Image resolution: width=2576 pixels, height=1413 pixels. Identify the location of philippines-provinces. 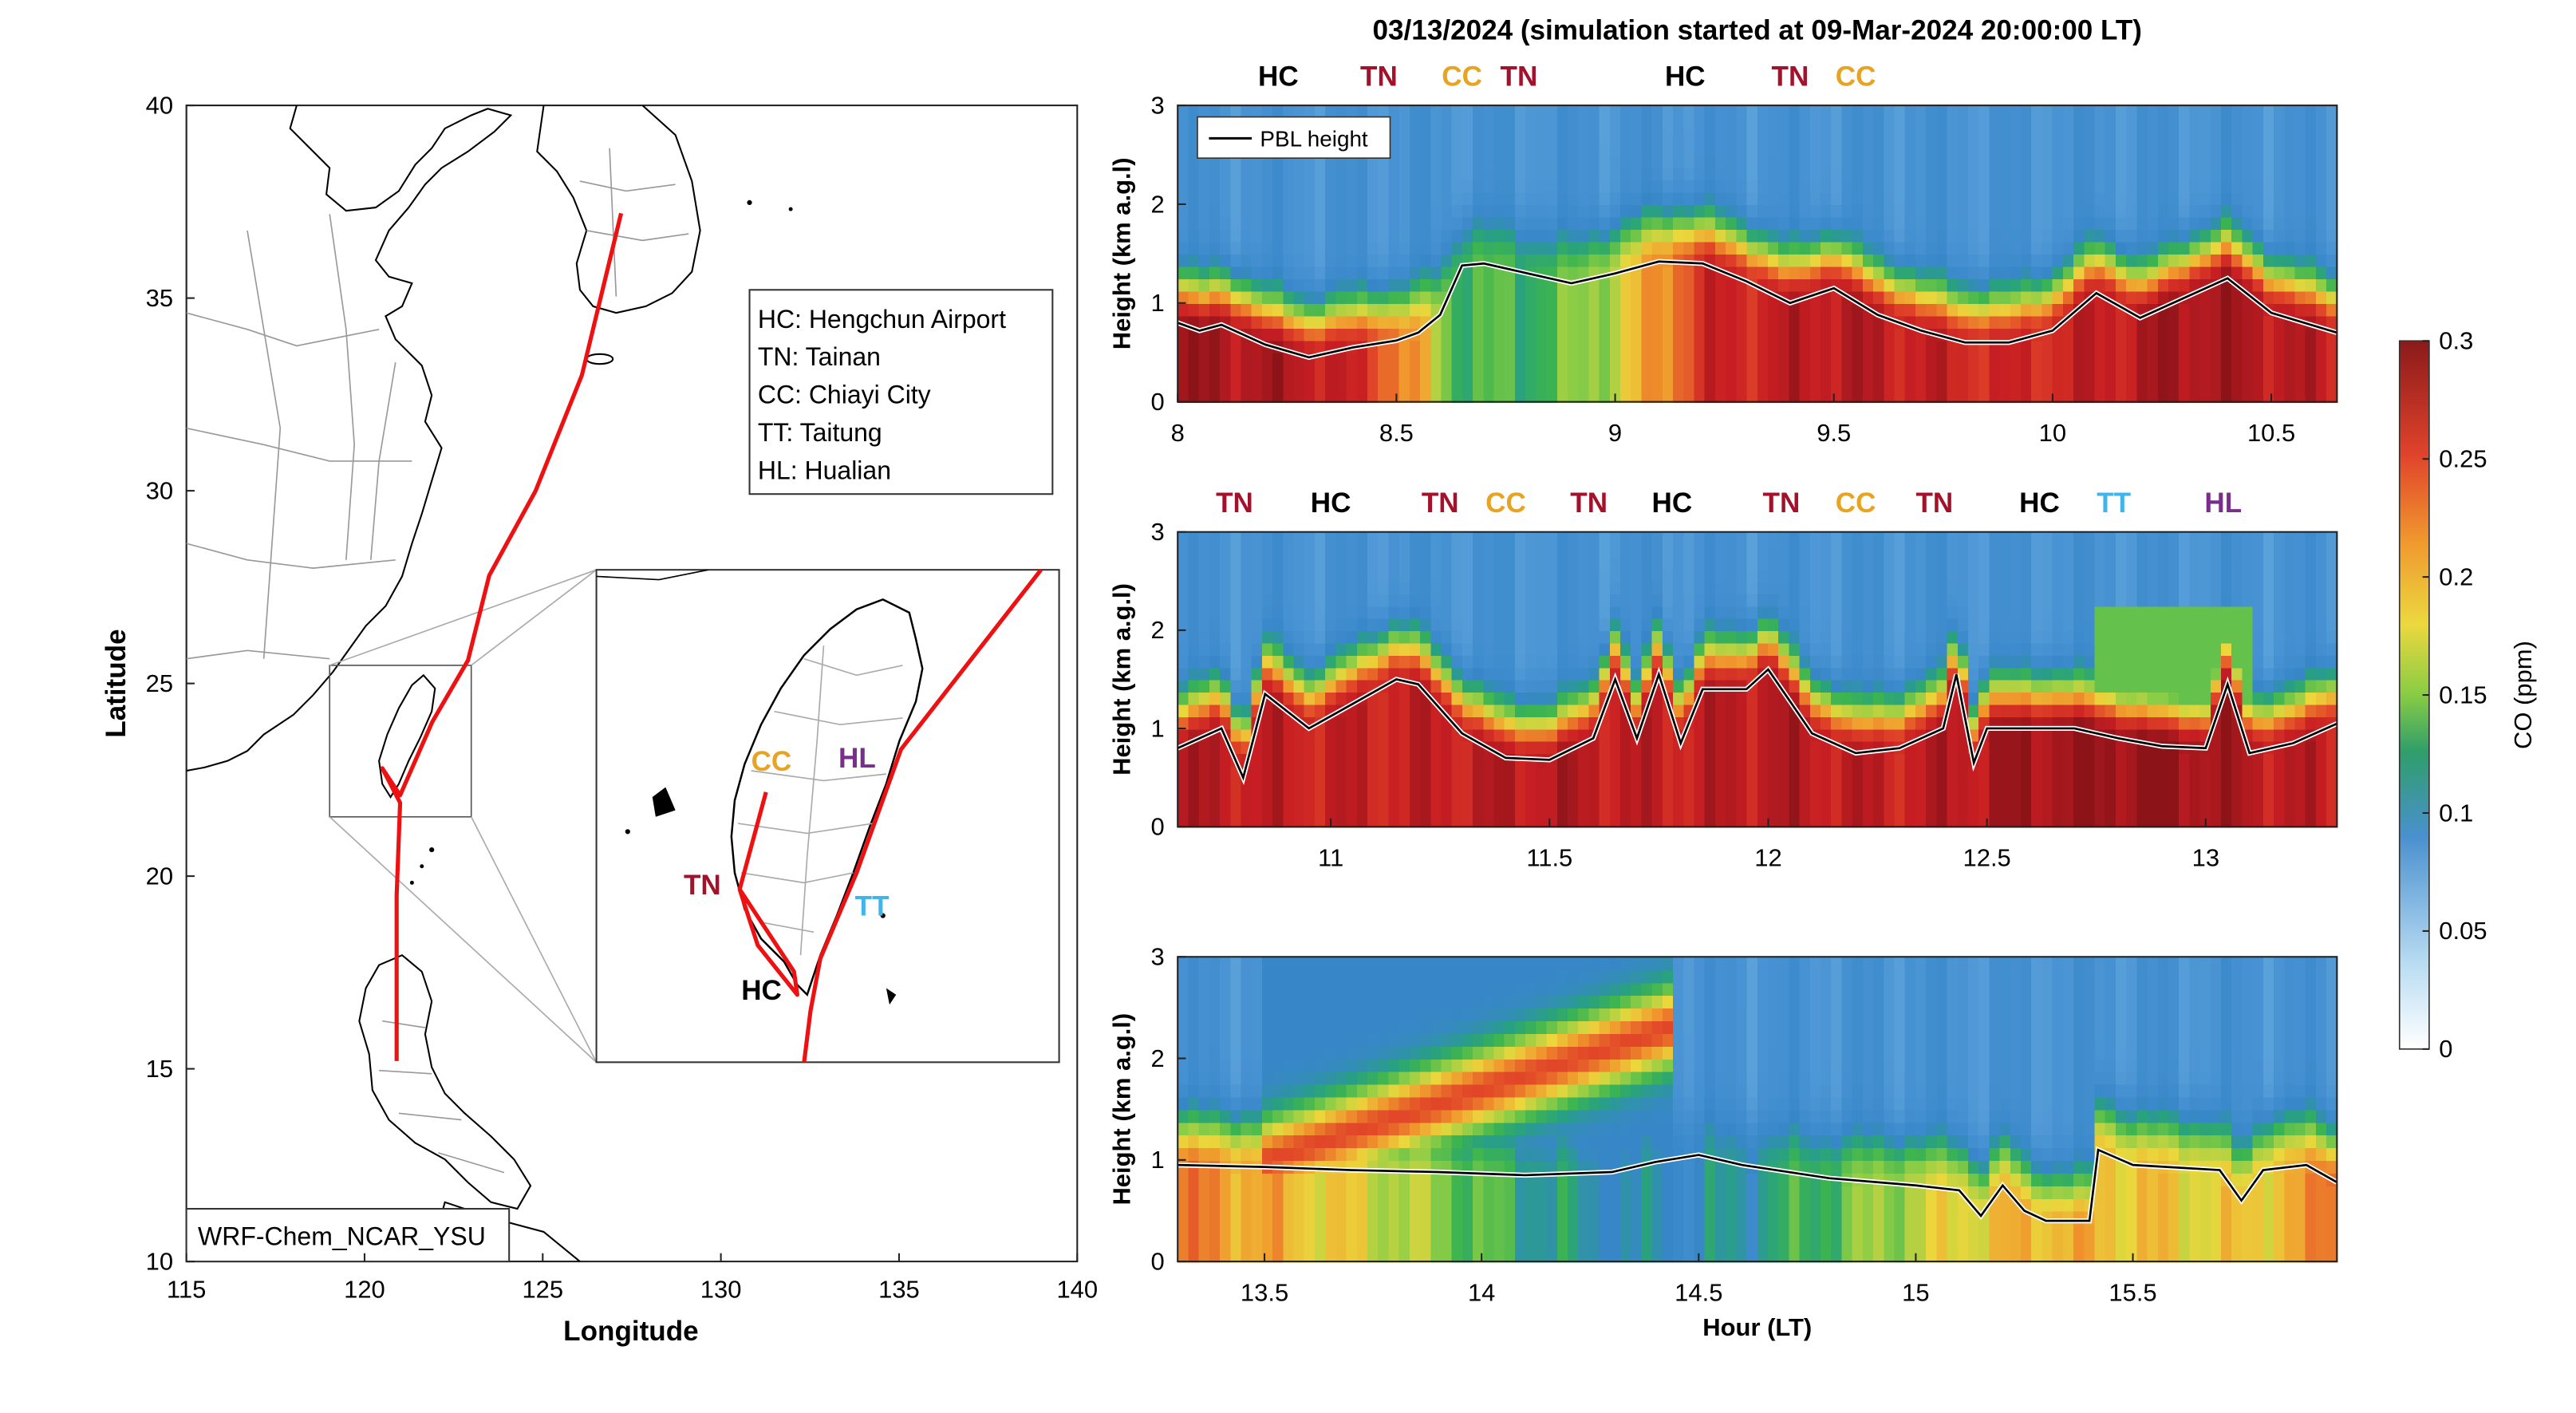
(442, 1097).